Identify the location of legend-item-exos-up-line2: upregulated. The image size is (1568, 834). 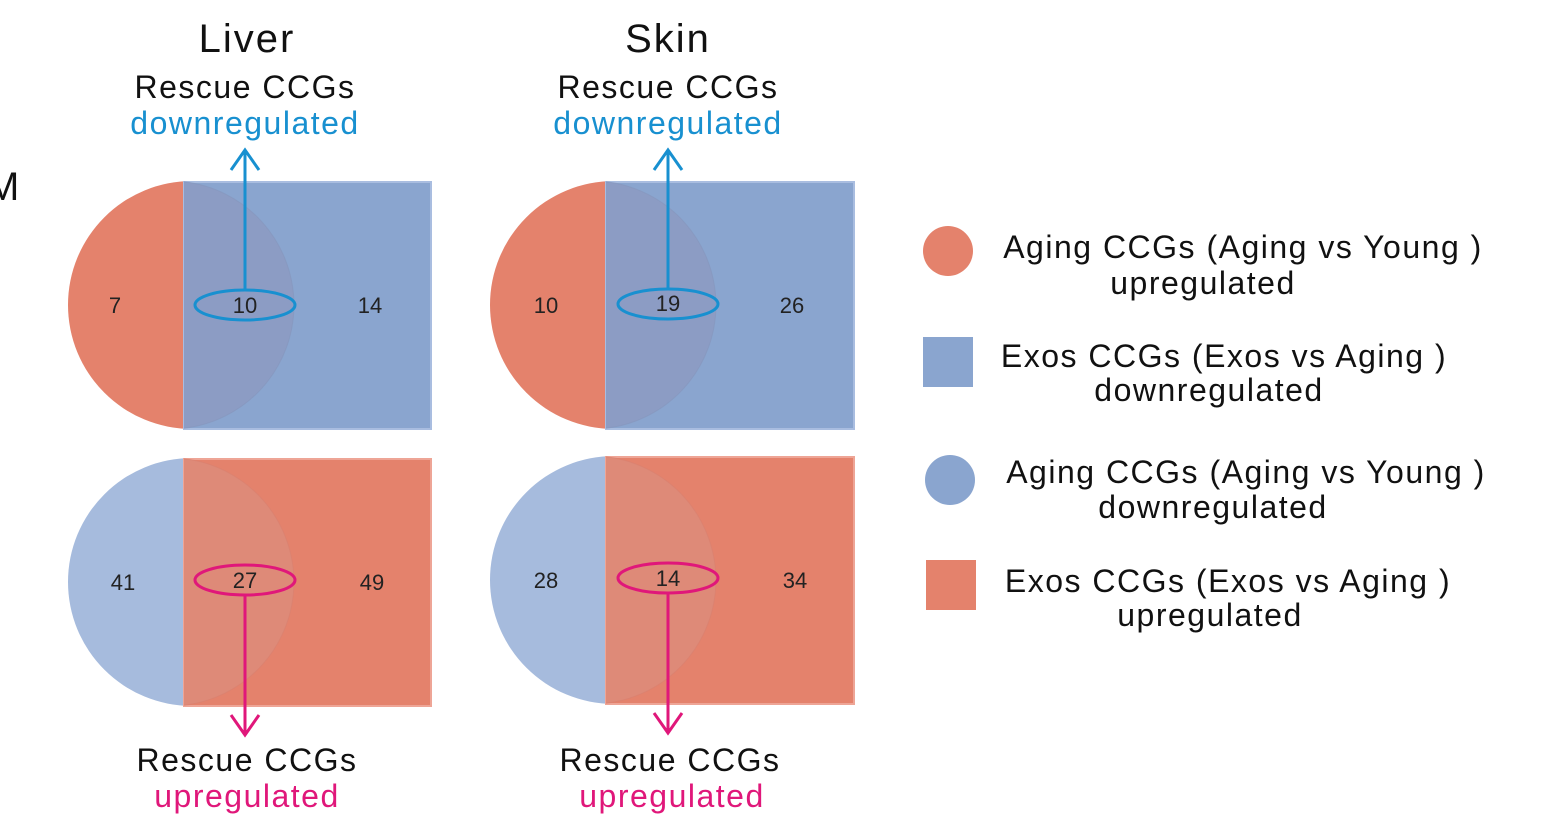
(1210, 615).